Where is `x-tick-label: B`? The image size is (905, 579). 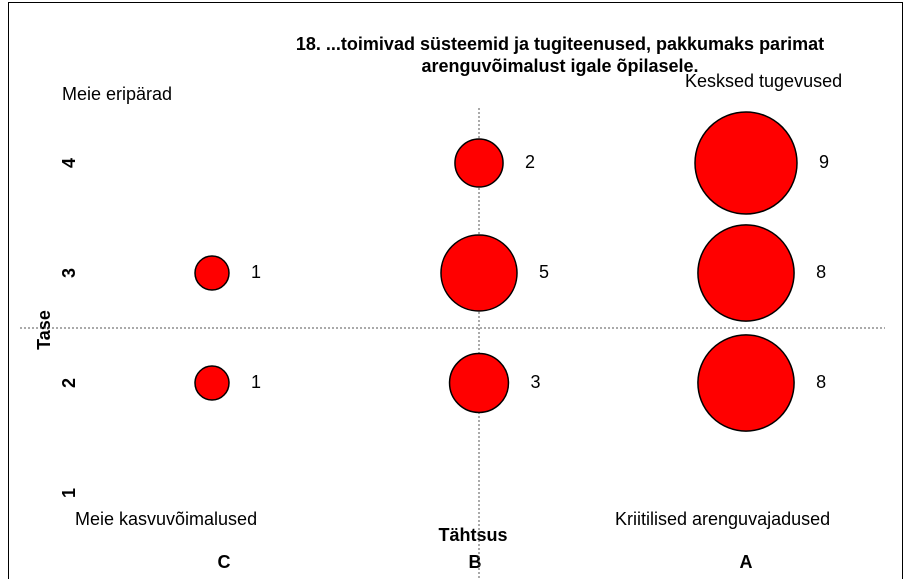 x-tick-label: B is located at coordinates (475, 562).